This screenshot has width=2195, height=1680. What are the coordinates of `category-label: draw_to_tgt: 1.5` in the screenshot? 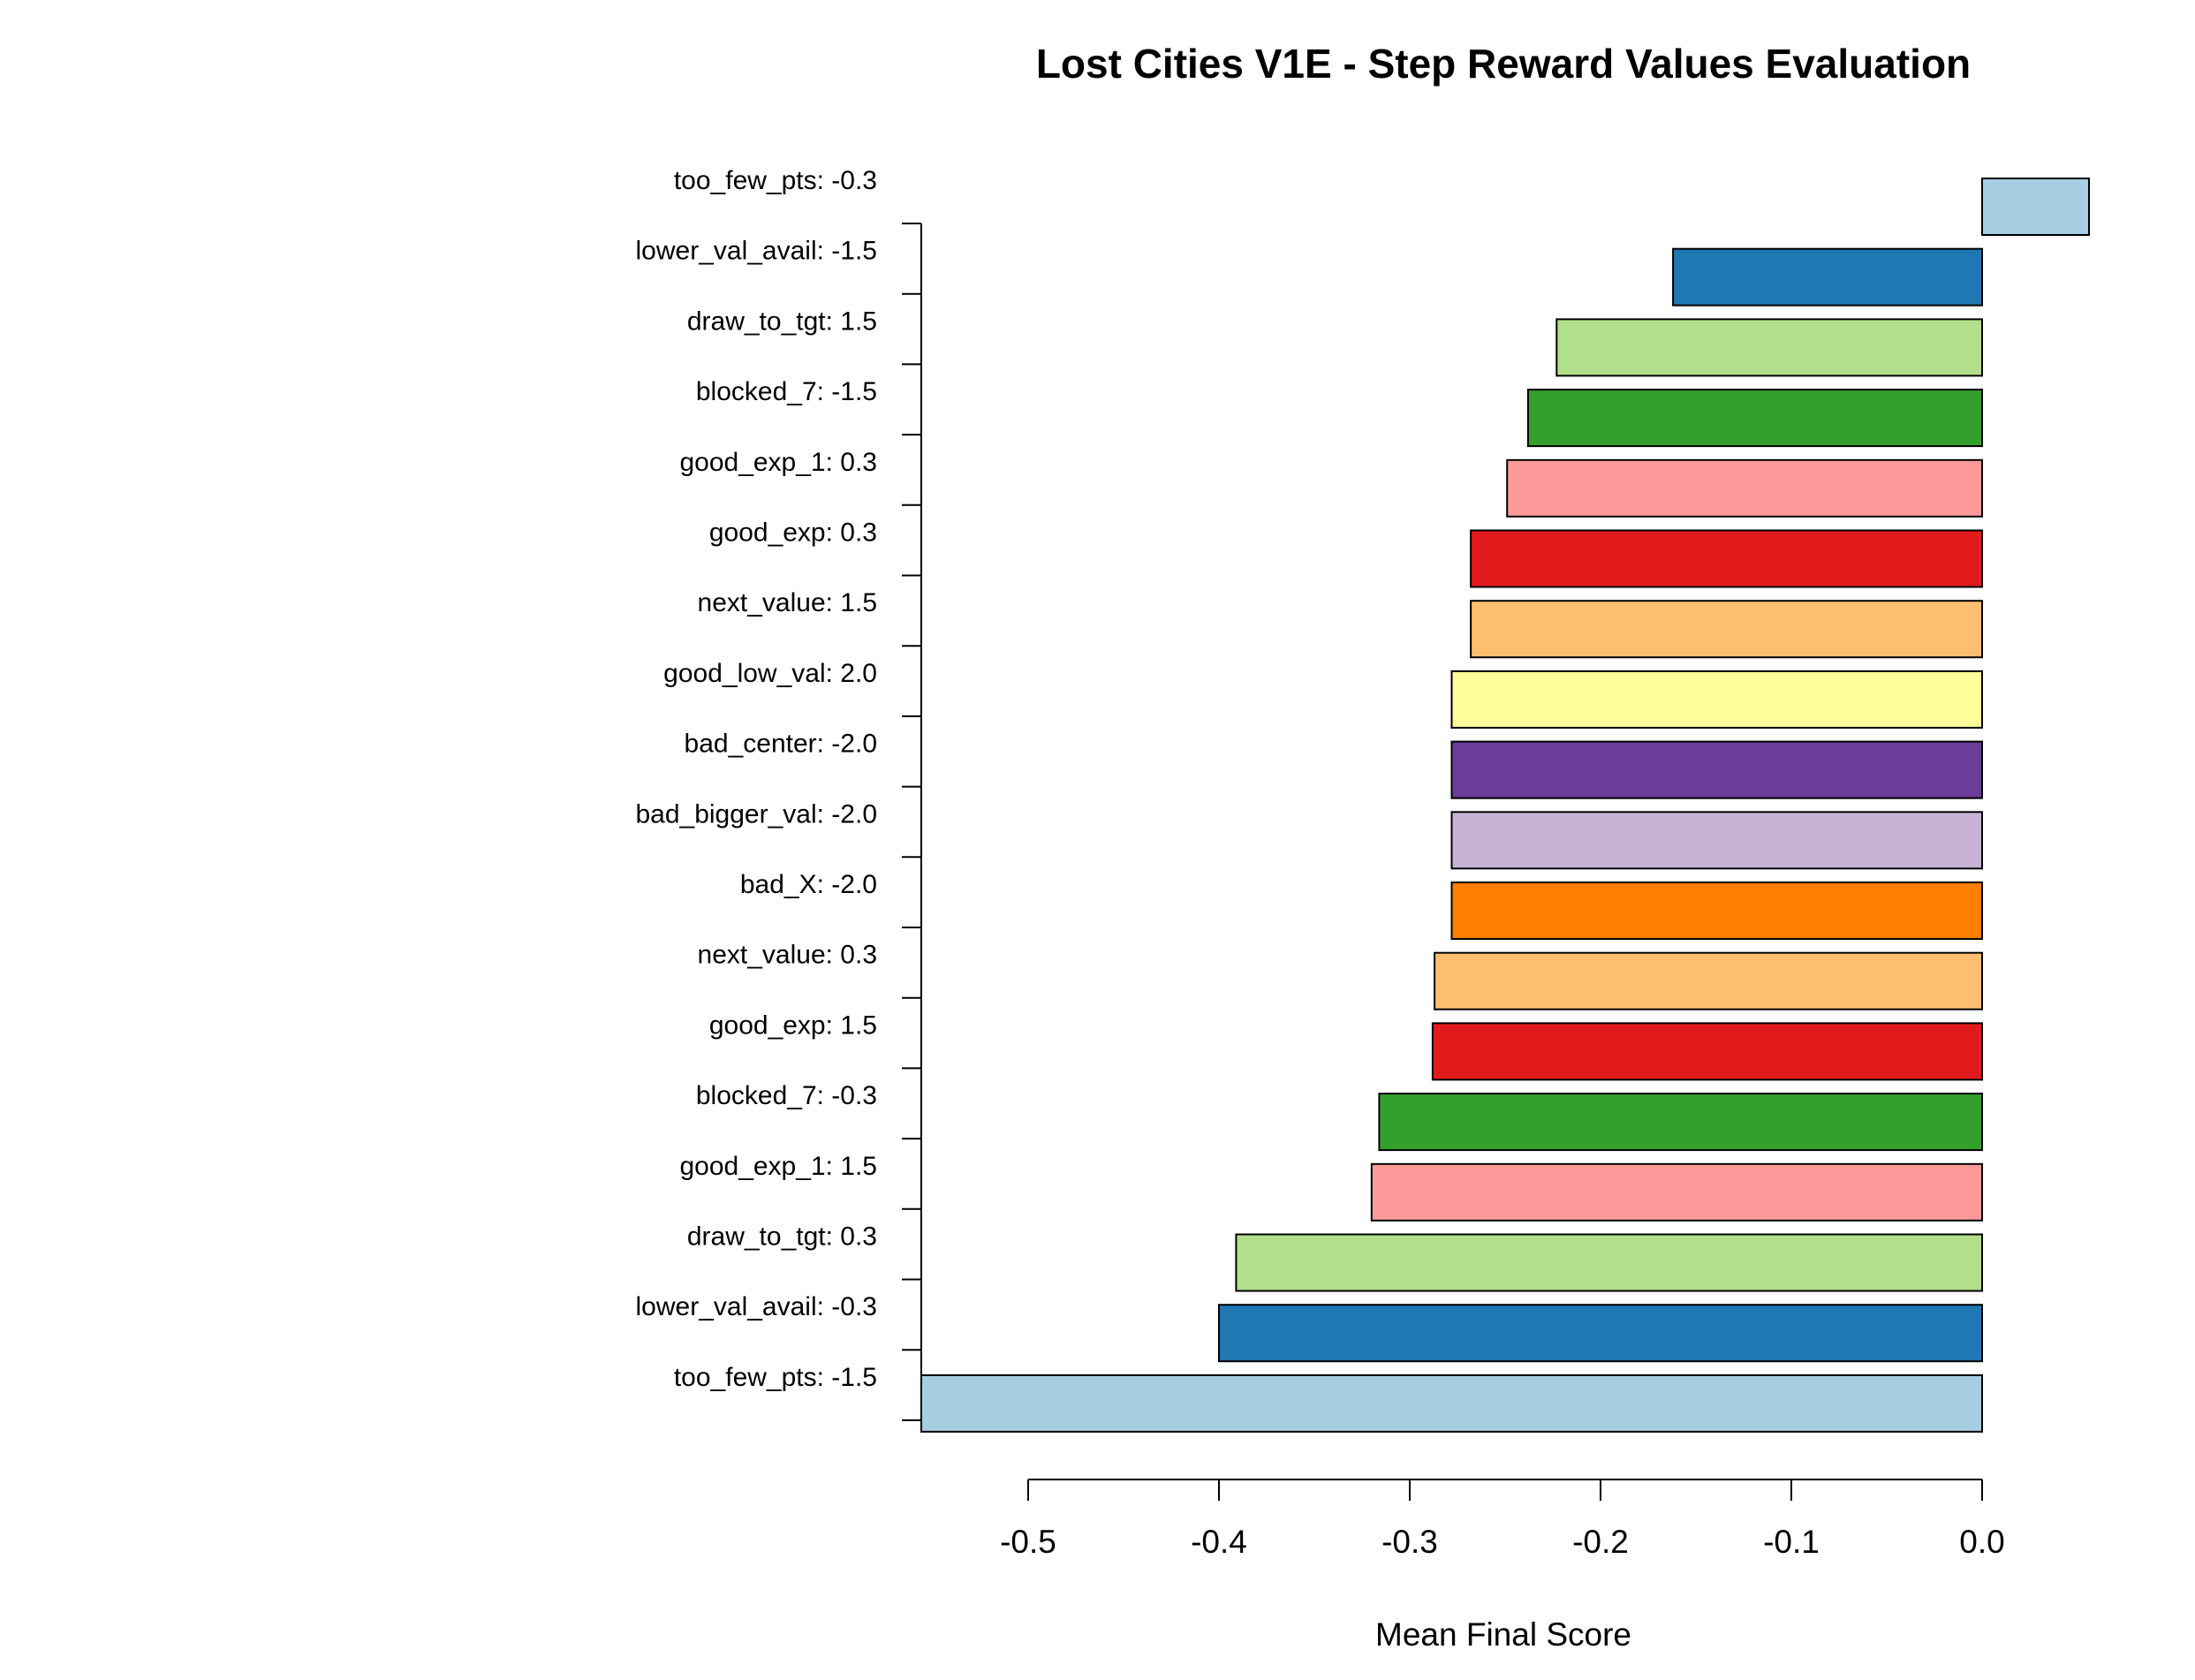 It's located at (782, 321).